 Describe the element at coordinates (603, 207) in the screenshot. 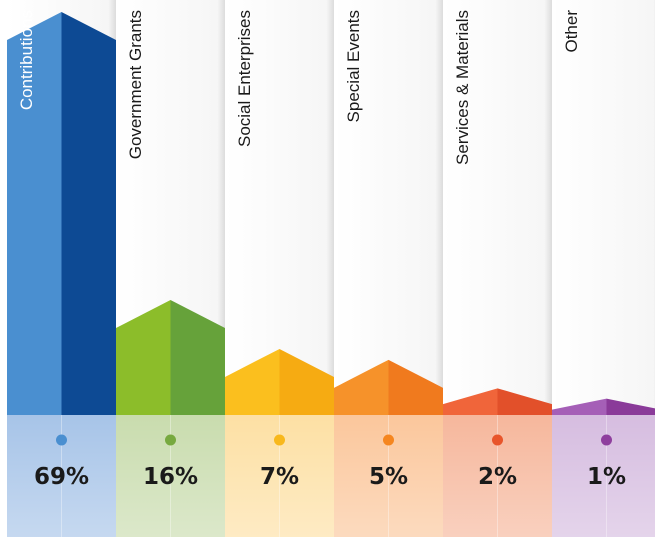

I see `panel-other` at that location.